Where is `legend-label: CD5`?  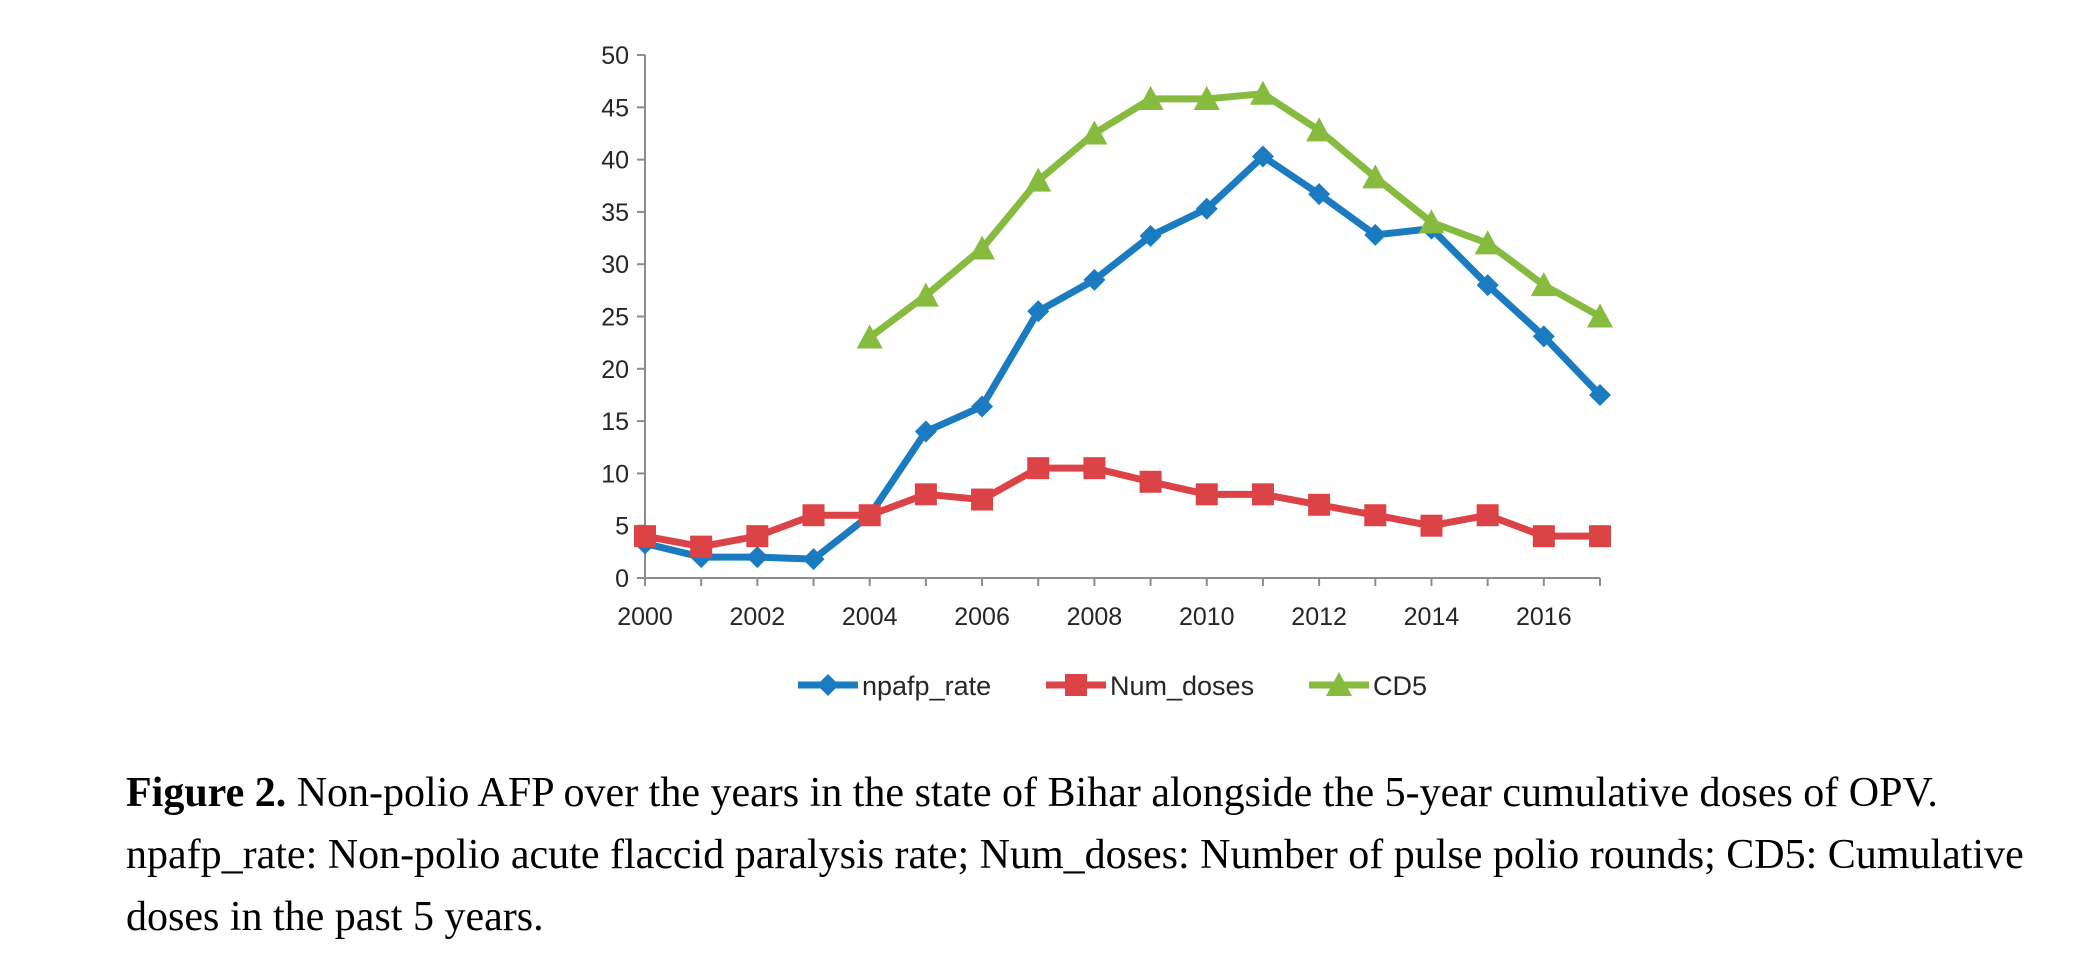
legend-label: CD5 is located at coordinates (1400, 686).